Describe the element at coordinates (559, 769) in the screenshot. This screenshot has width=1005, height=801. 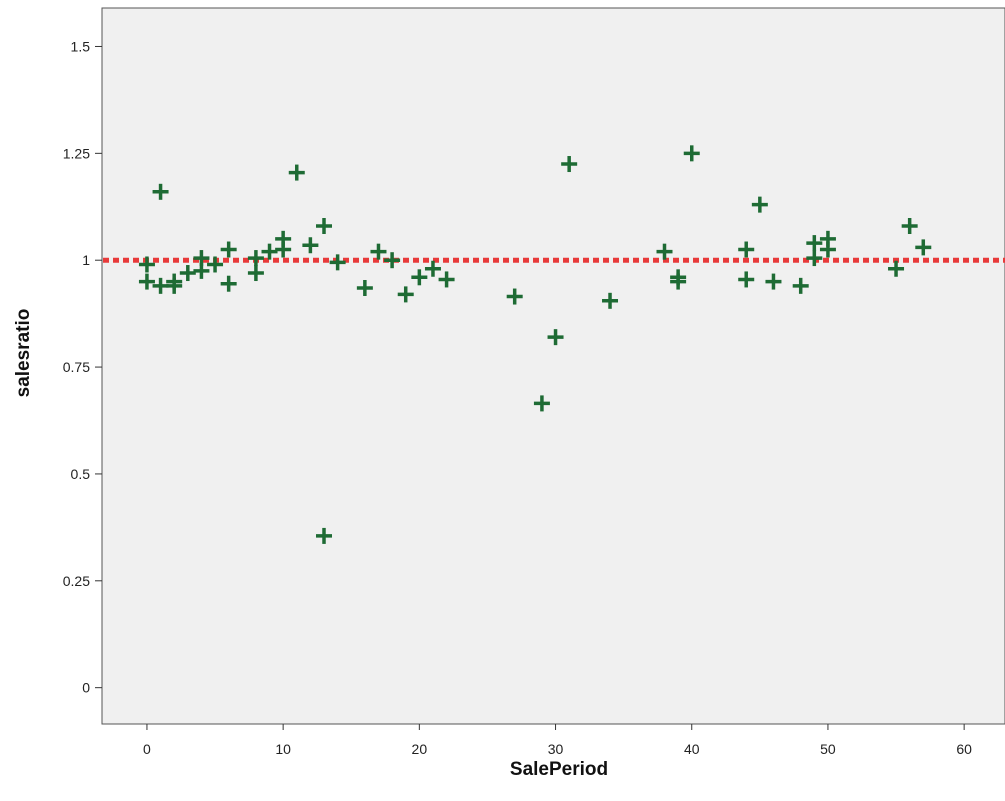
I see `x-axis-title: SalePeriod` at that location.